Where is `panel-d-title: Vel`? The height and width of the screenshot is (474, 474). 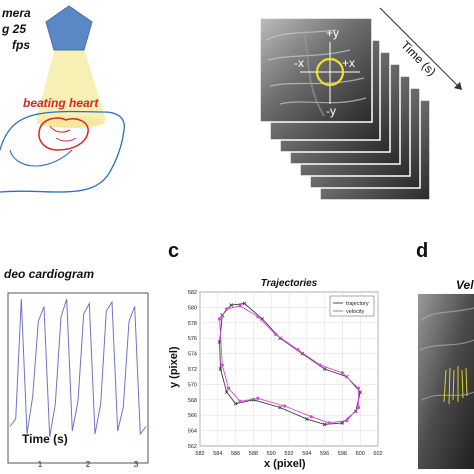 panel-d-title: Vel is located at coordinates (465, 285).